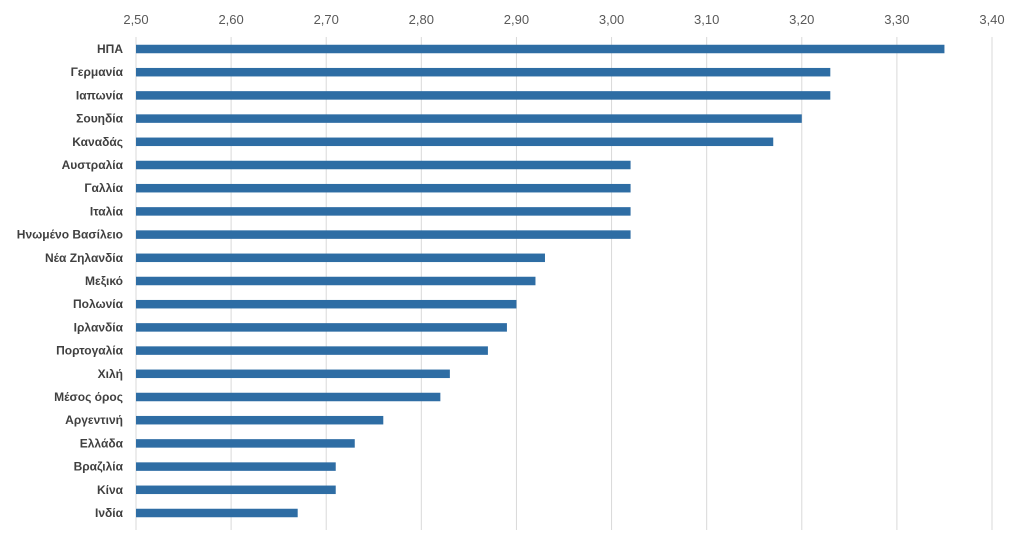 Image resolution: width=1024 pixels, height=539 pixels. What do you see at coordinates (230, 19) in the screenshot?
I see `x-tick-label: 2,60` at bounding box center [230, 19].